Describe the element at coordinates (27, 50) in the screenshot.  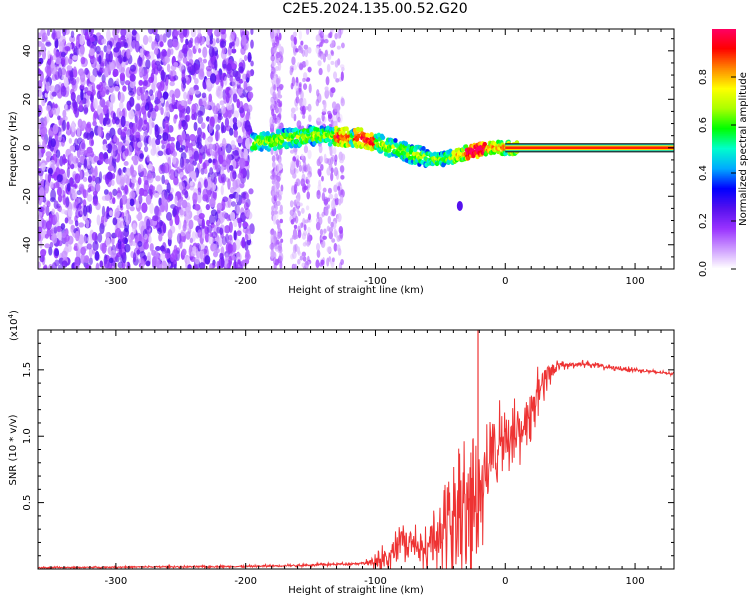
I see `y-tick-label: 40` at that location.